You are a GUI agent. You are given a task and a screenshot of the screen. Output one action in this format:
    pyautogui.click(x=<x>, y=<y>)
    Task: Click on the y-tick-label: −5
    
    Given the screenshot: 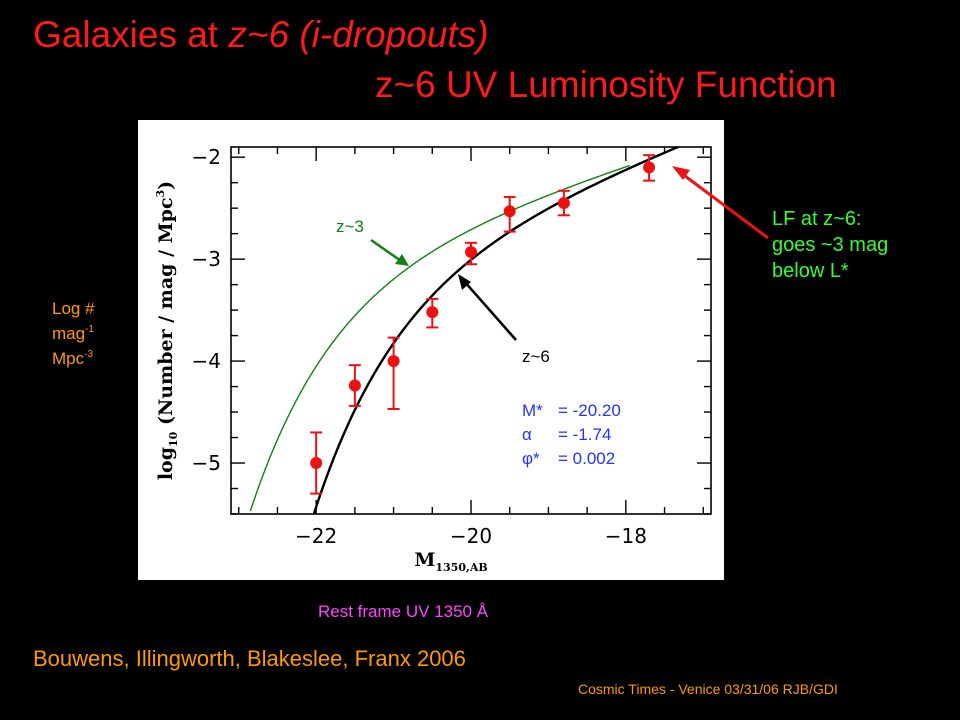 What is the action you would take?
    pyautogui.click(x=206, y=463)
    